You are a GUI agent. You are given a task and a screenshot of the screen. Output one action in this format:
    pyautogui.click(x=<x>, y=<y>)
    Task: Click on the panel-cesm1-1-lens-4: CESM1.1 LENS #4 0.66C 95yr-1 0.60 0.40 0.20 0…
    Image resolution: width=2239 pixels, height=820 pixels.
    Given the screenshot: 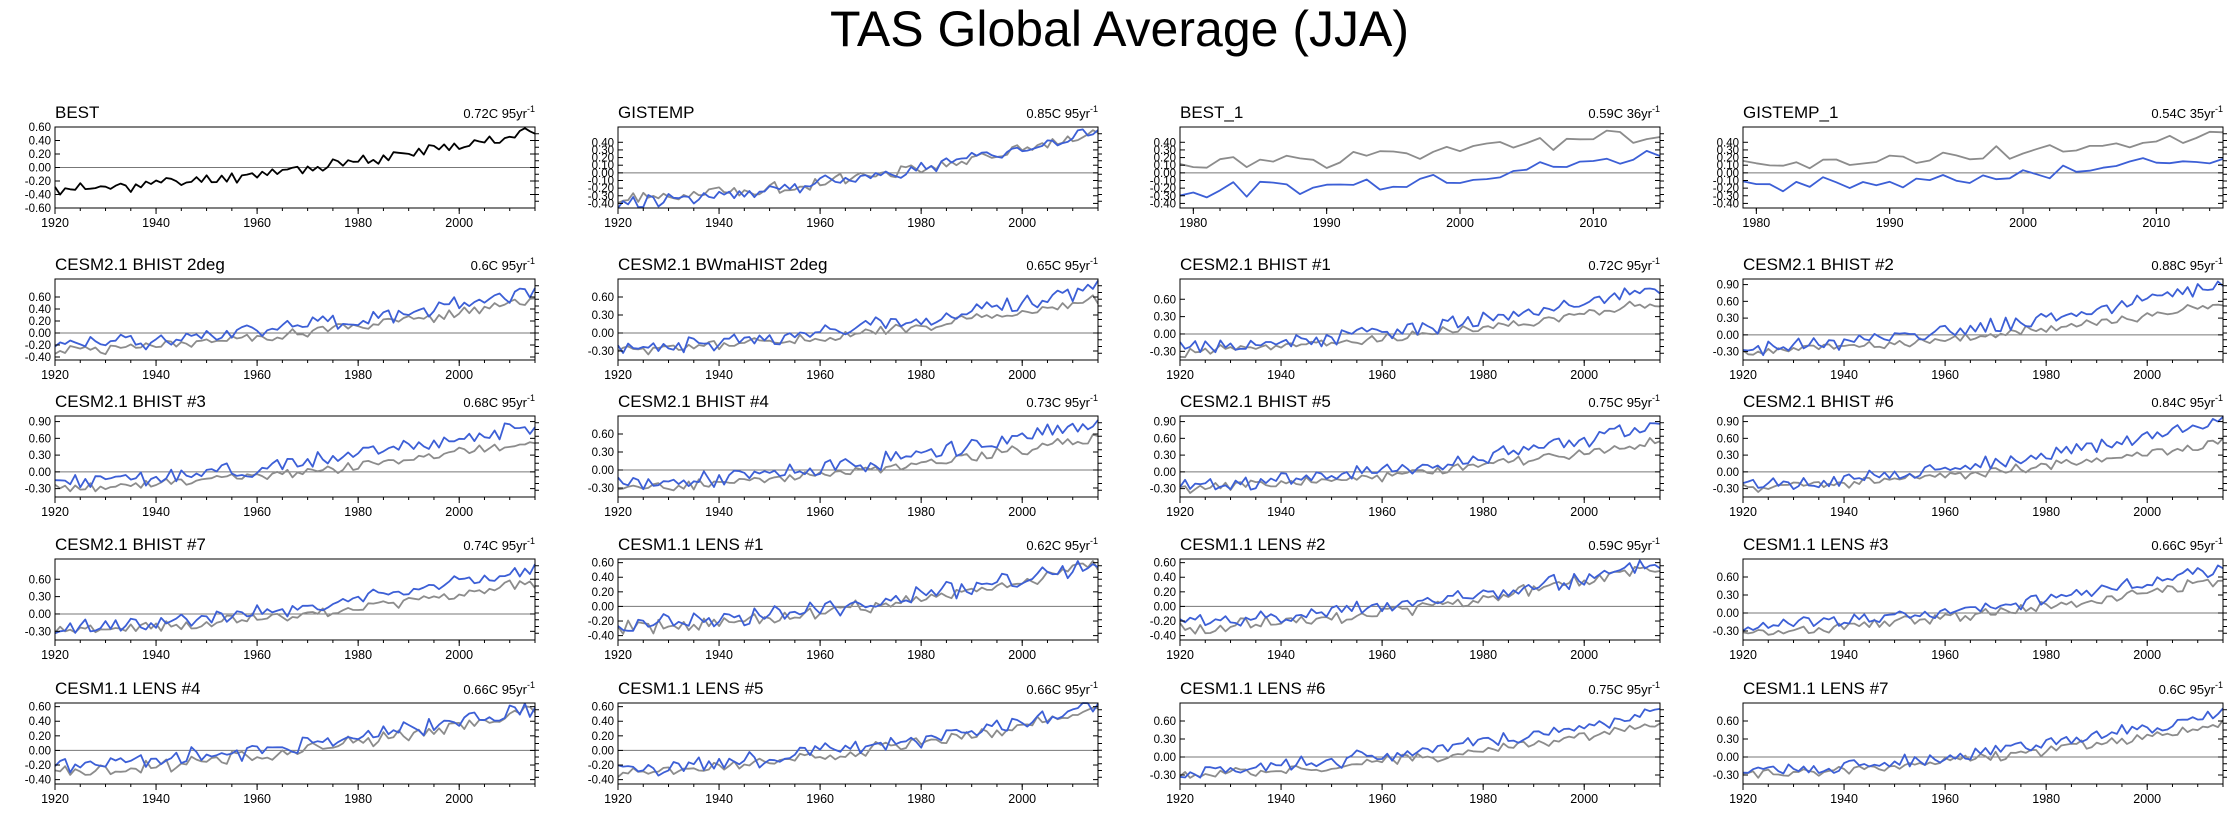 What is the action you would take?
    pyautogui.click(x=282, y=742)
    